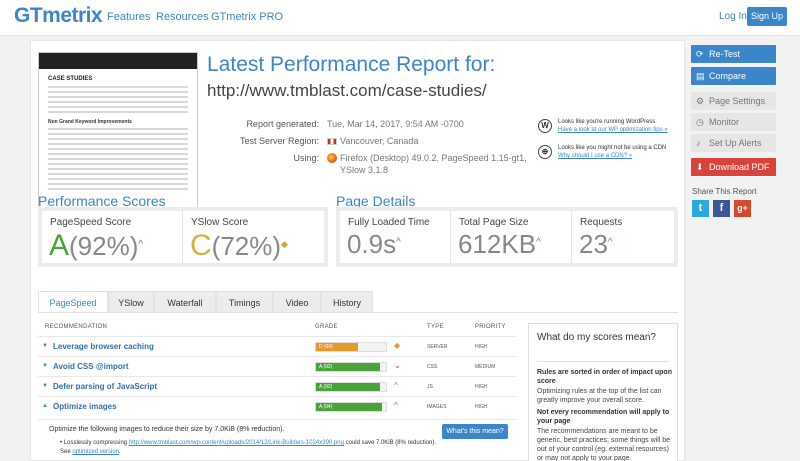  Describe the element at coordinates (306, 158) in the screenshot. I see `using-label: Using:` at that location.